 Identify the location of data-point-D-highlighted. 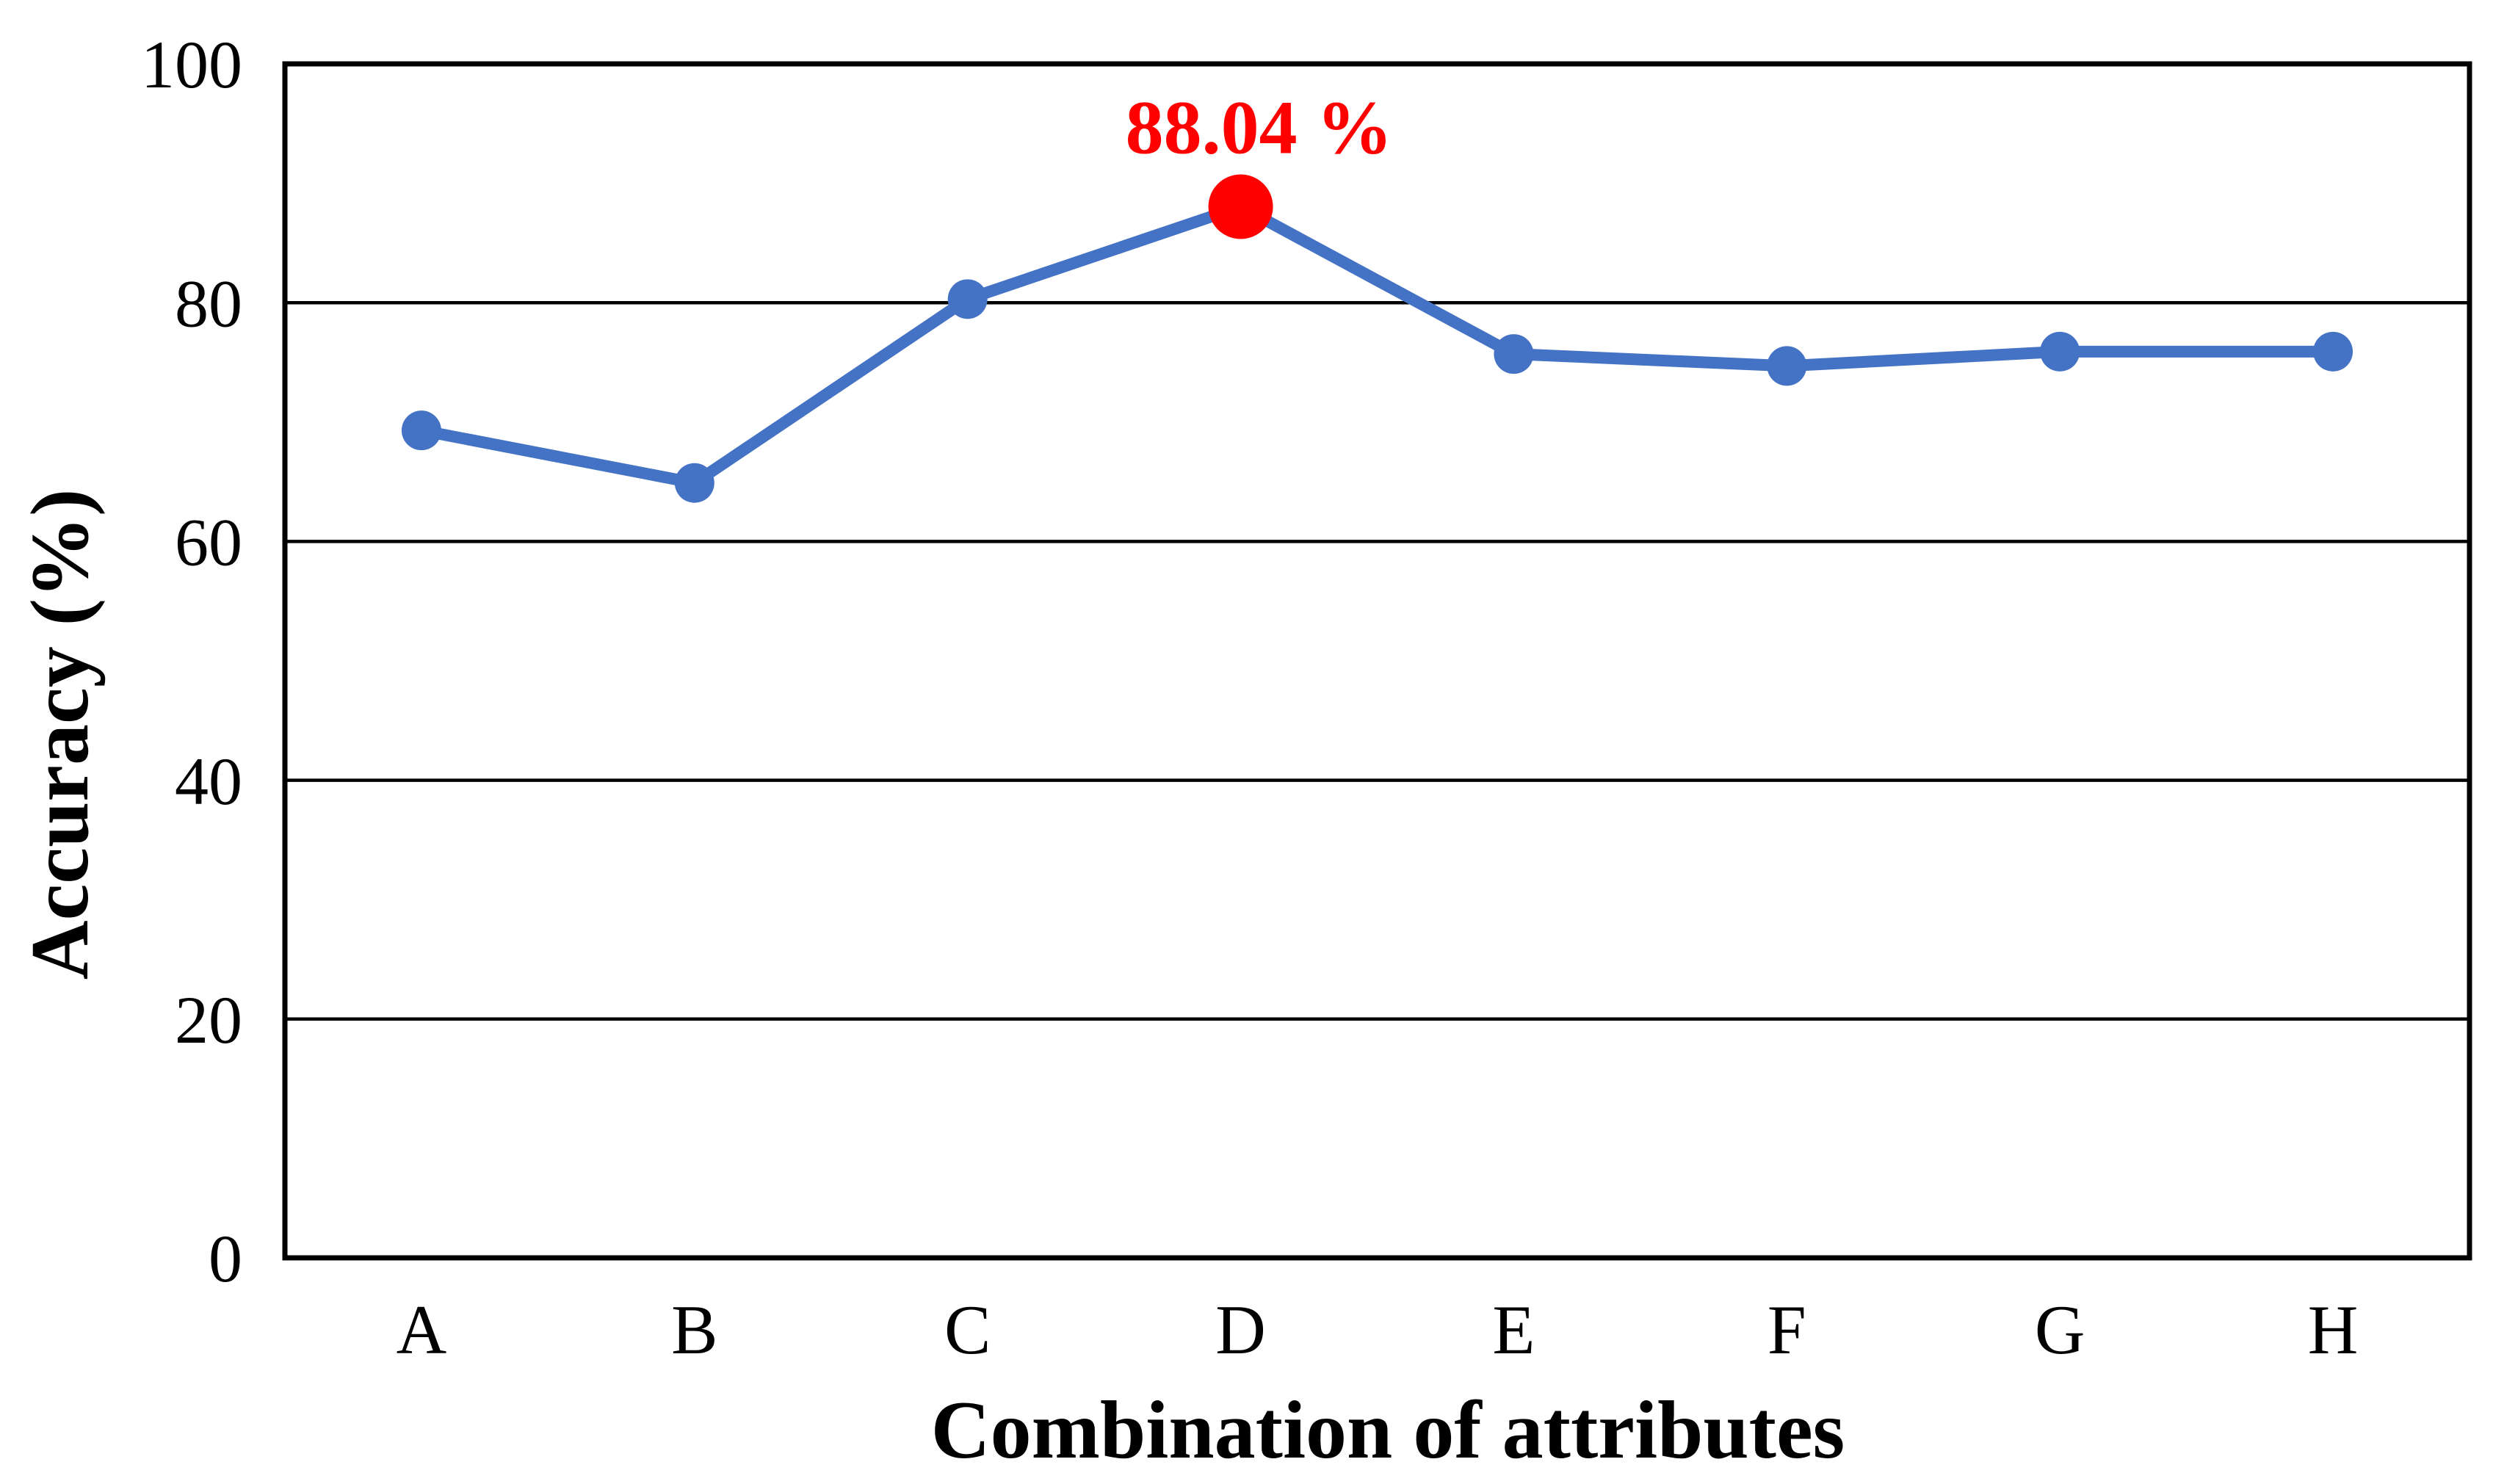
(1240, 207).